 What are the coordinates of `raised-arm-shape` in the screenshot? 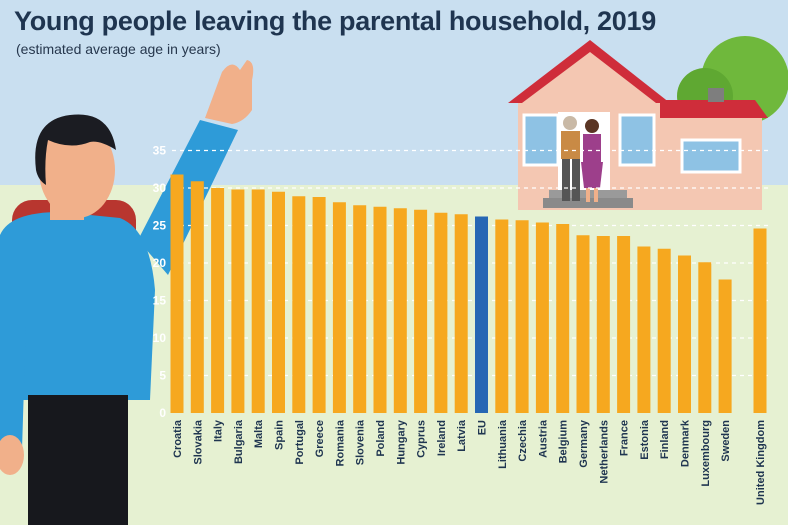 It's located at (188, 197).